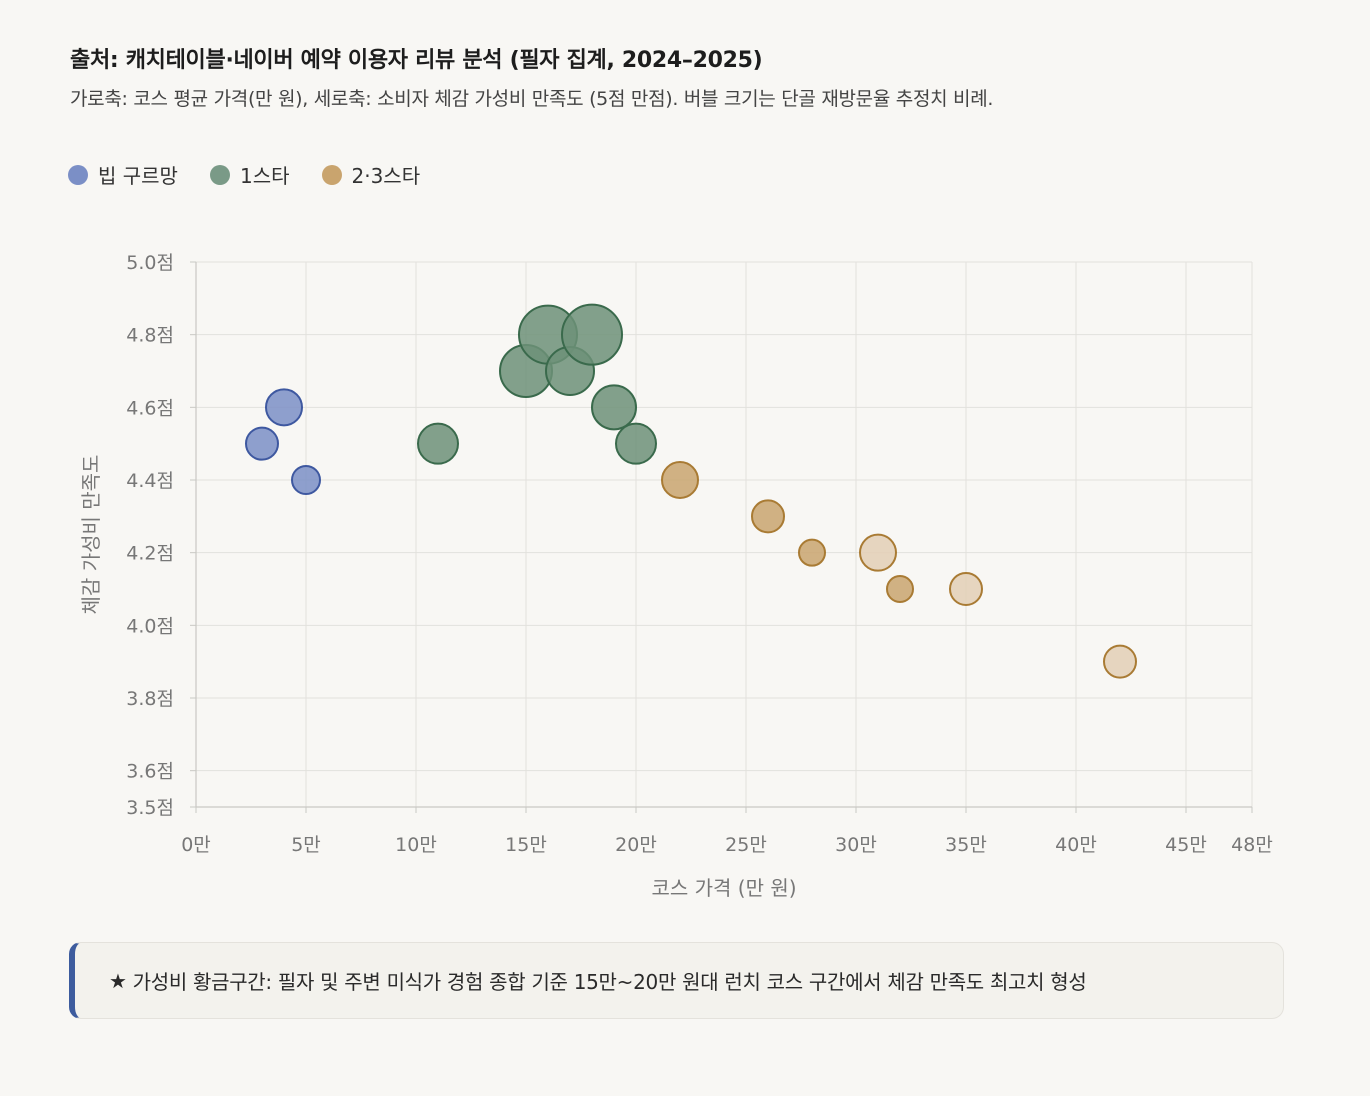  Describe the element at coordinates (150, 263) in the screenshot. I see `y-tick-label-8: 5.0점` at that location.